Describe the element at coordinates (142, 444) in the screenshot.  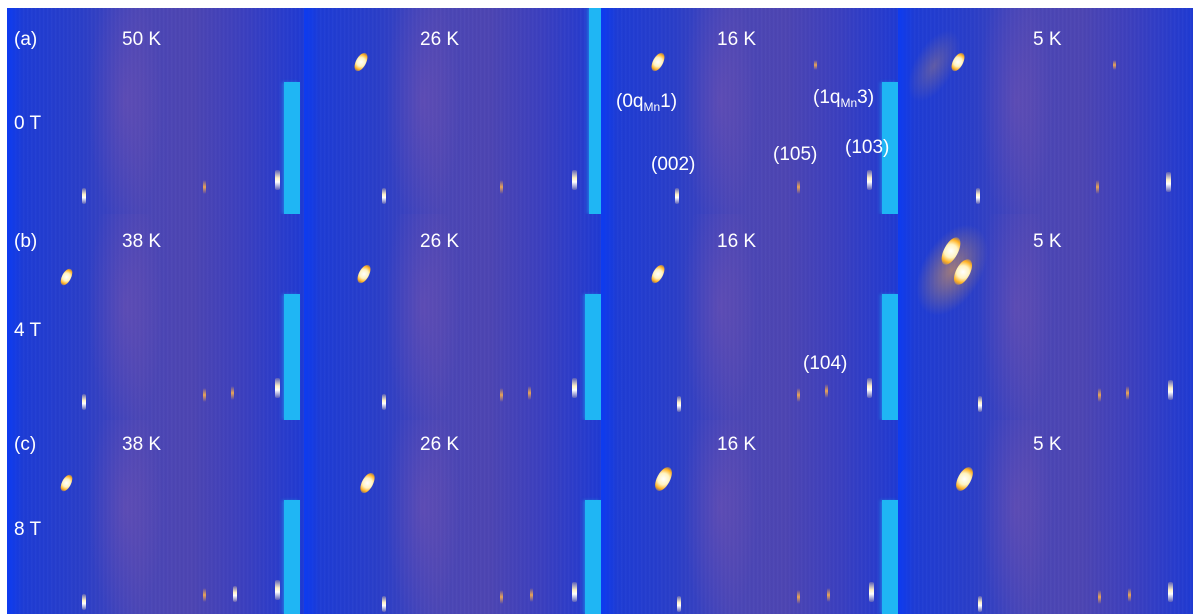
I see `temp-c-1: 38 K` at that location.